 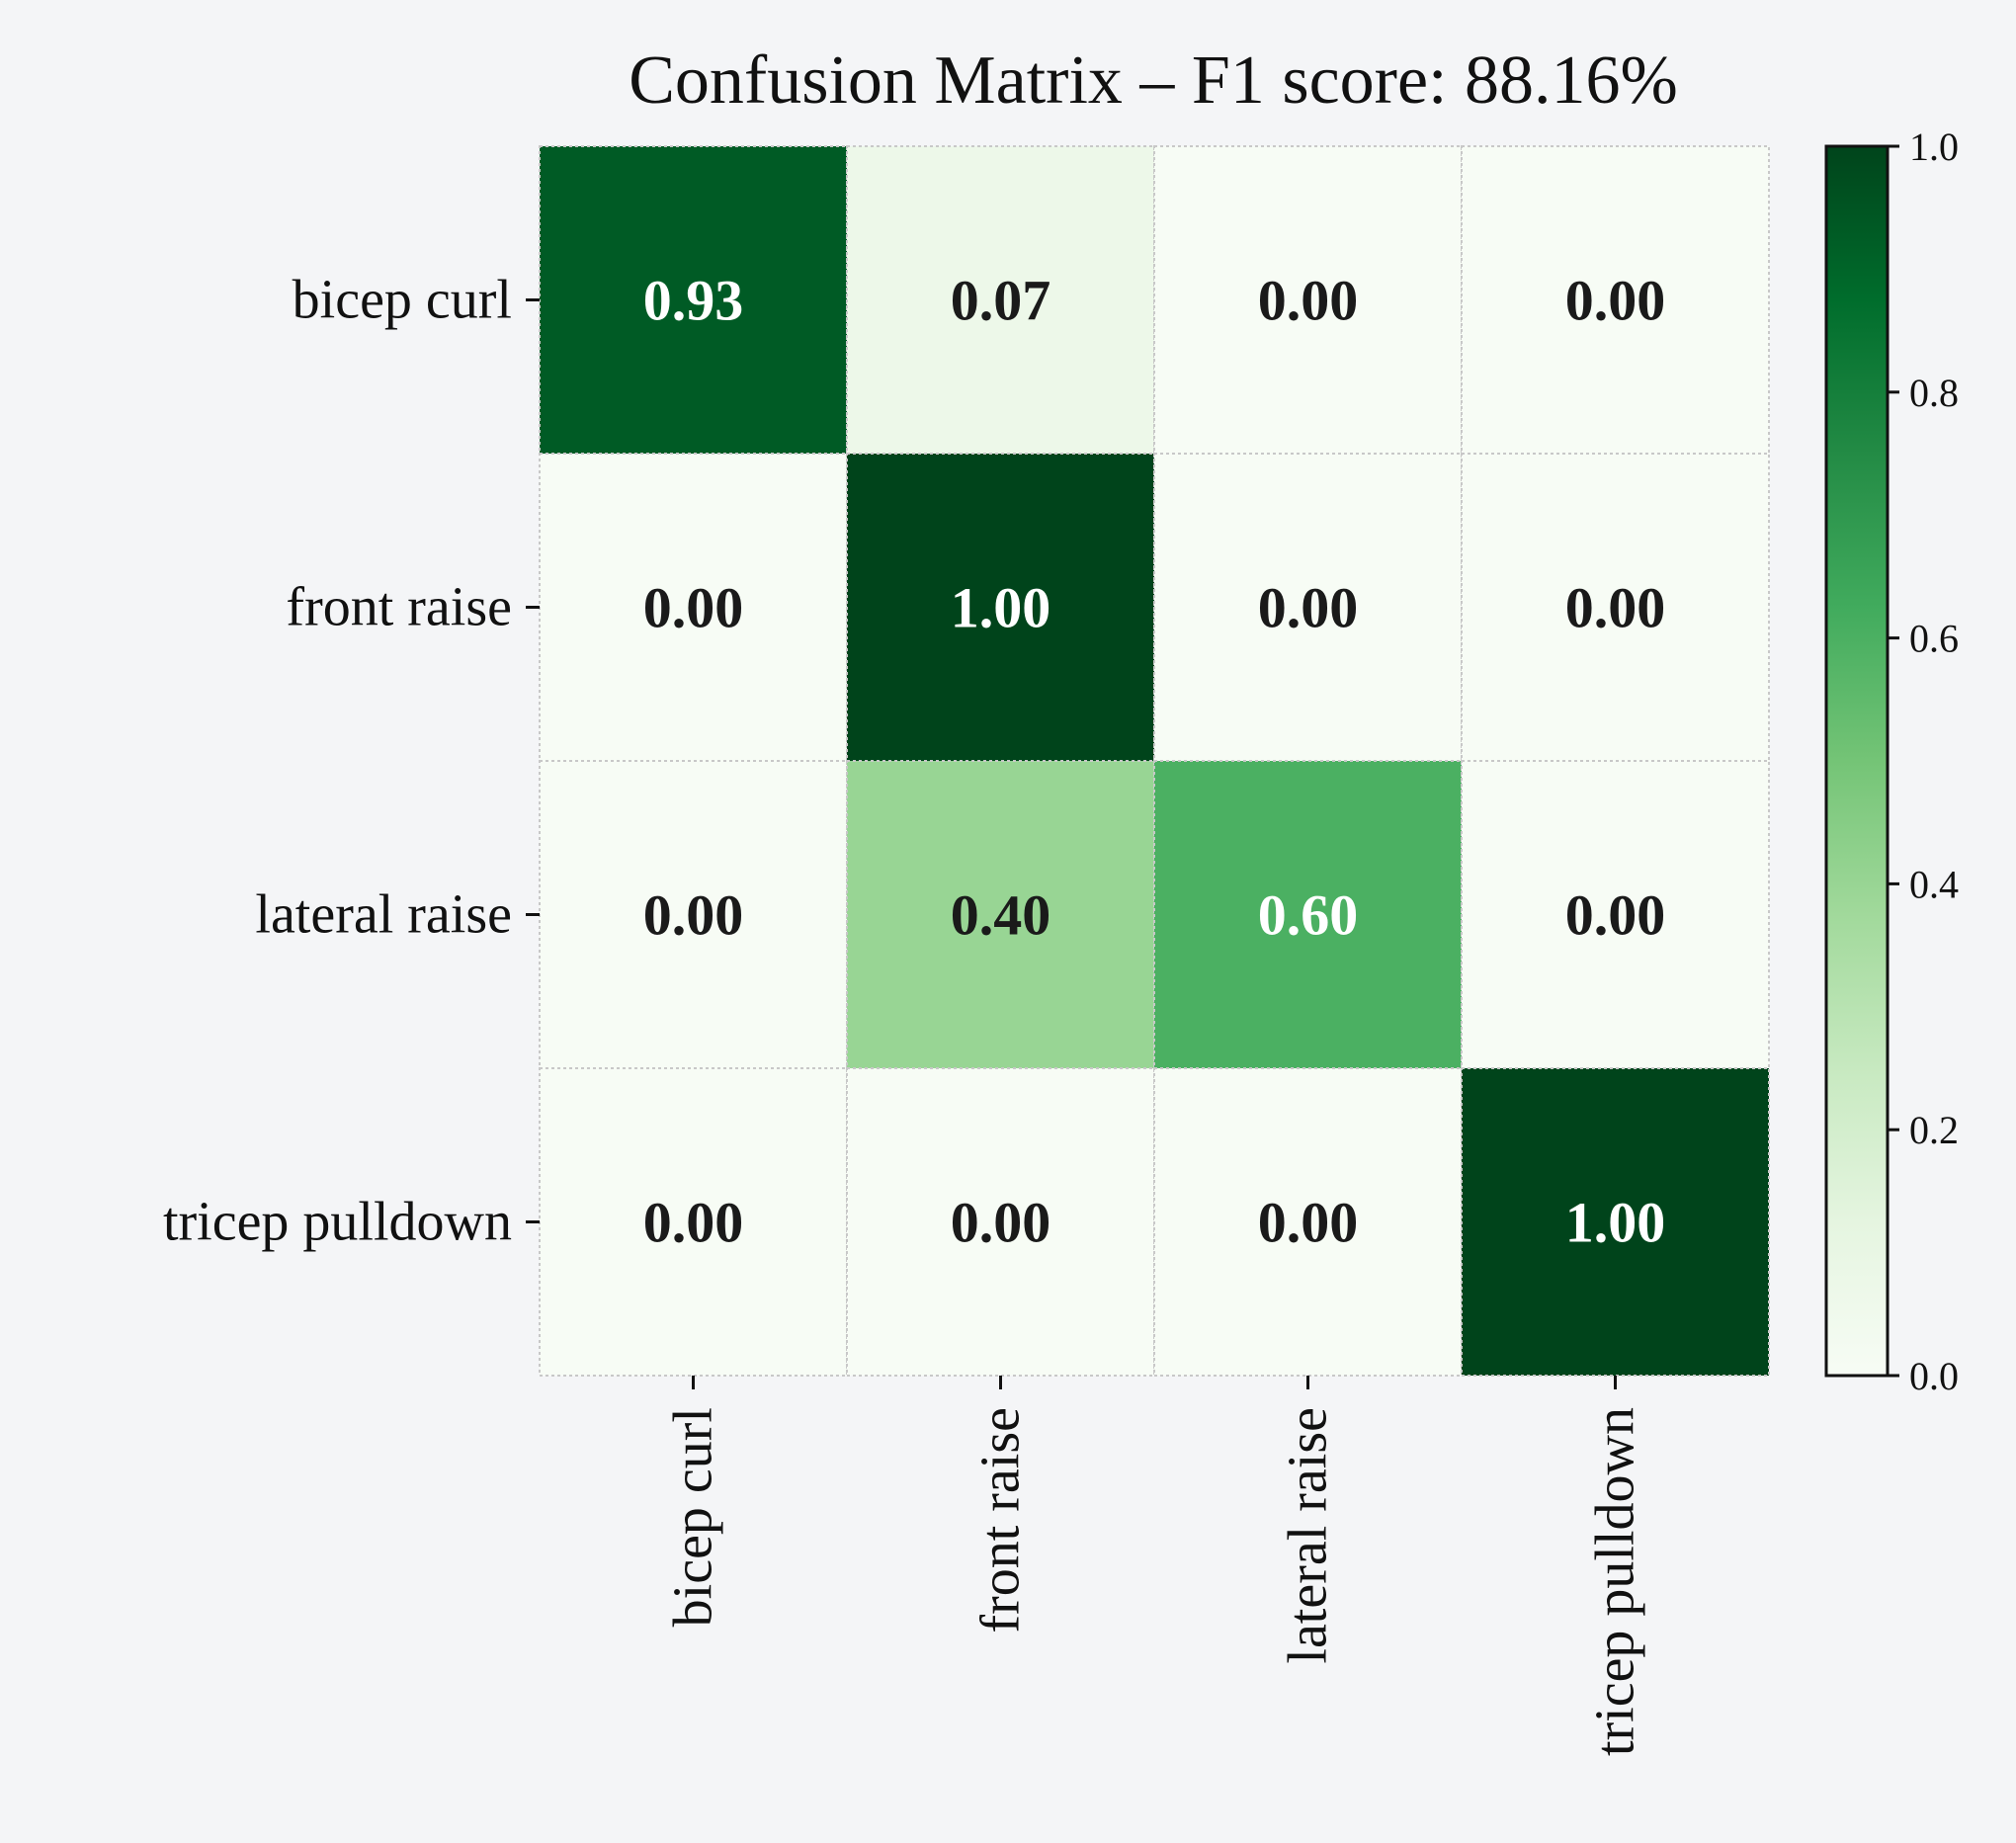 What do you see at coordinates (383, 915) in the screenshot?
I see `y-tick-label: lateral raise` at bounding box center [383, 915].